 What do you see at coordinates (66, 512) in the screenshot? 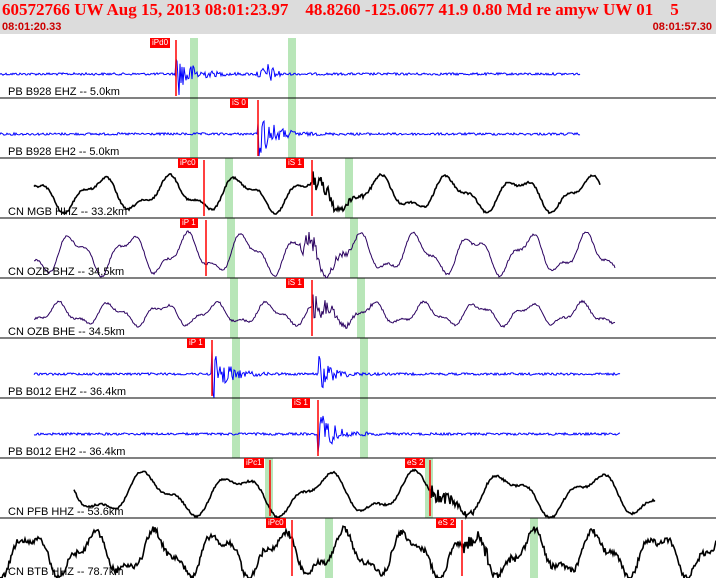
I see `trace-label: CN PFB HHZ -- 53.6km` at bounding box center [66, 512].